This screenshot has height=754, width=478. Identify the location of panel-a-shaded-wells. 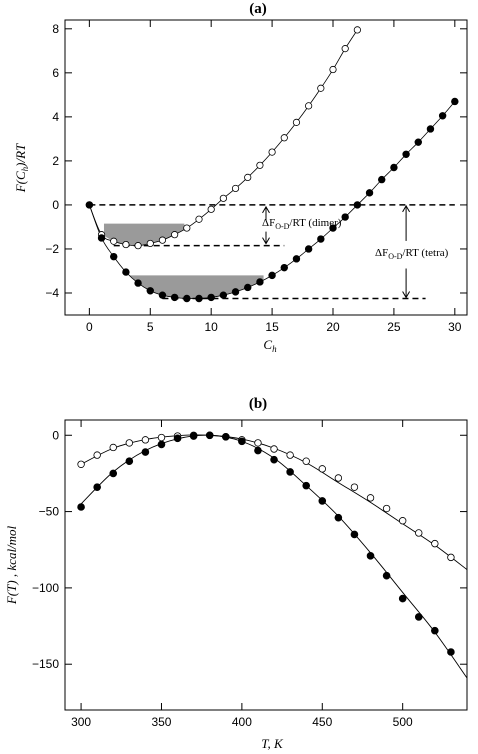
(183, 261).